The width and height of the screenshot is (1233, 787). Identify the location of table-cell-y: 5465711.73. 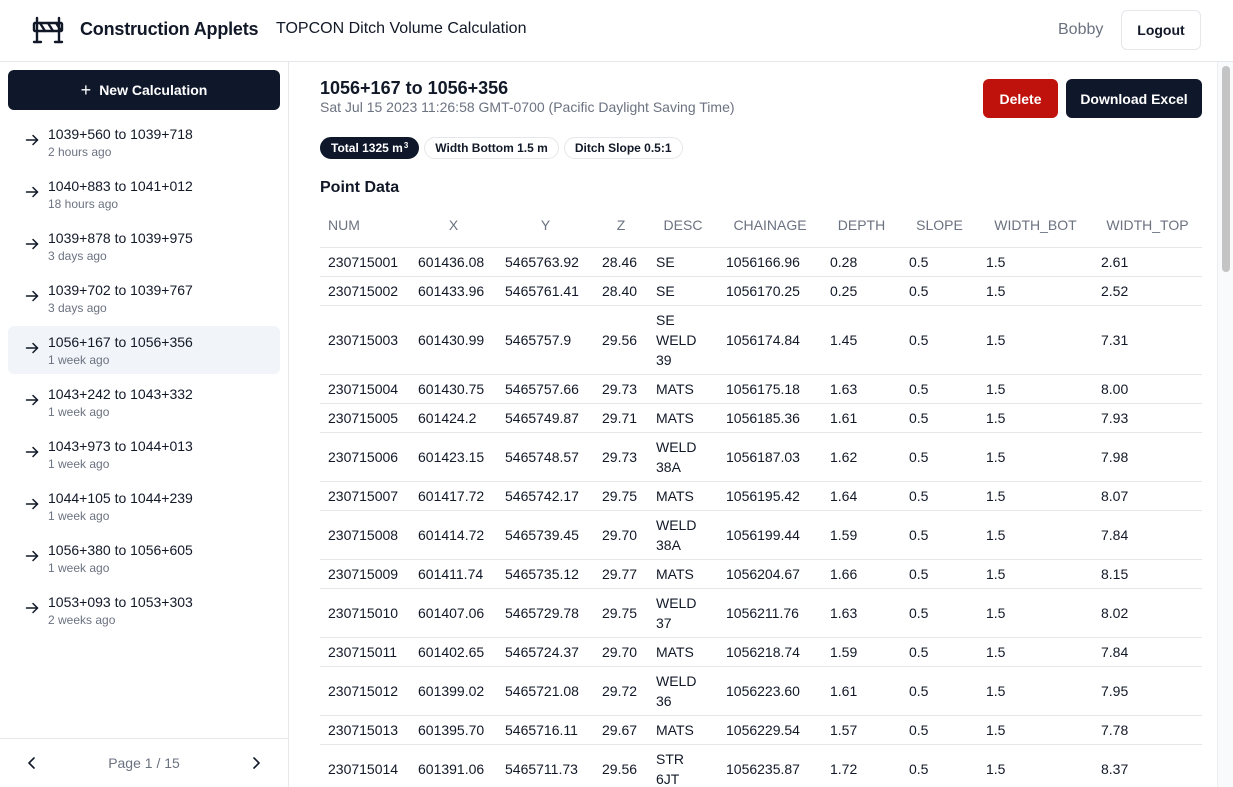
(545, 765).